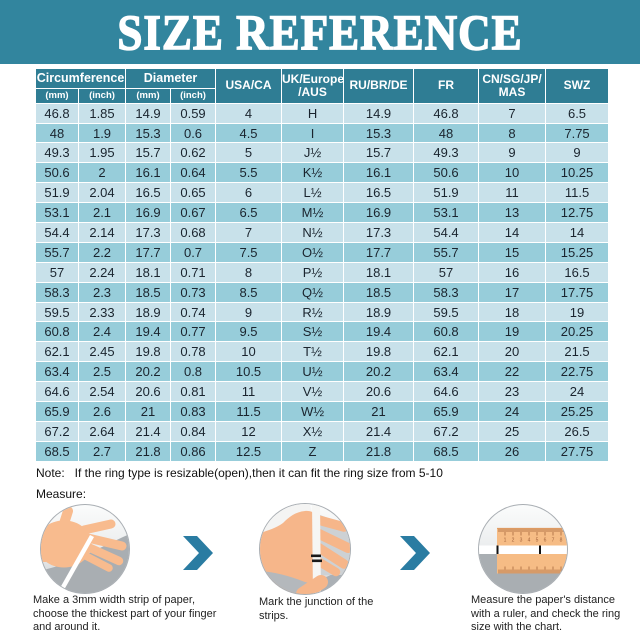 This screenshot has width=640, height=640. What do you see at coordinates (529, 541) in the screenshot?
I see `svg-text: 4` at bounding box center [529, 541].